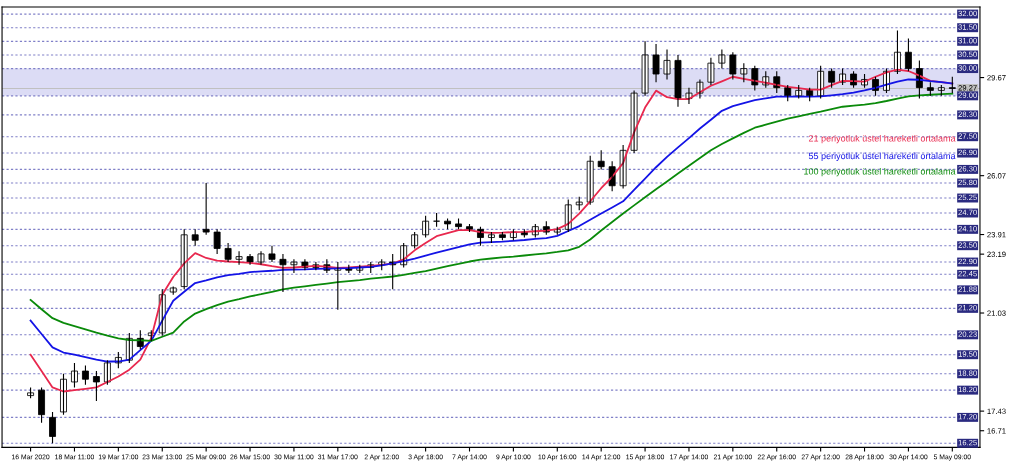  What do you see at coordinates (882, 139) in the screenshot?
I see `text: 21 periyotluk üstel hareketli ortalama` at bounding box center [882, 139].